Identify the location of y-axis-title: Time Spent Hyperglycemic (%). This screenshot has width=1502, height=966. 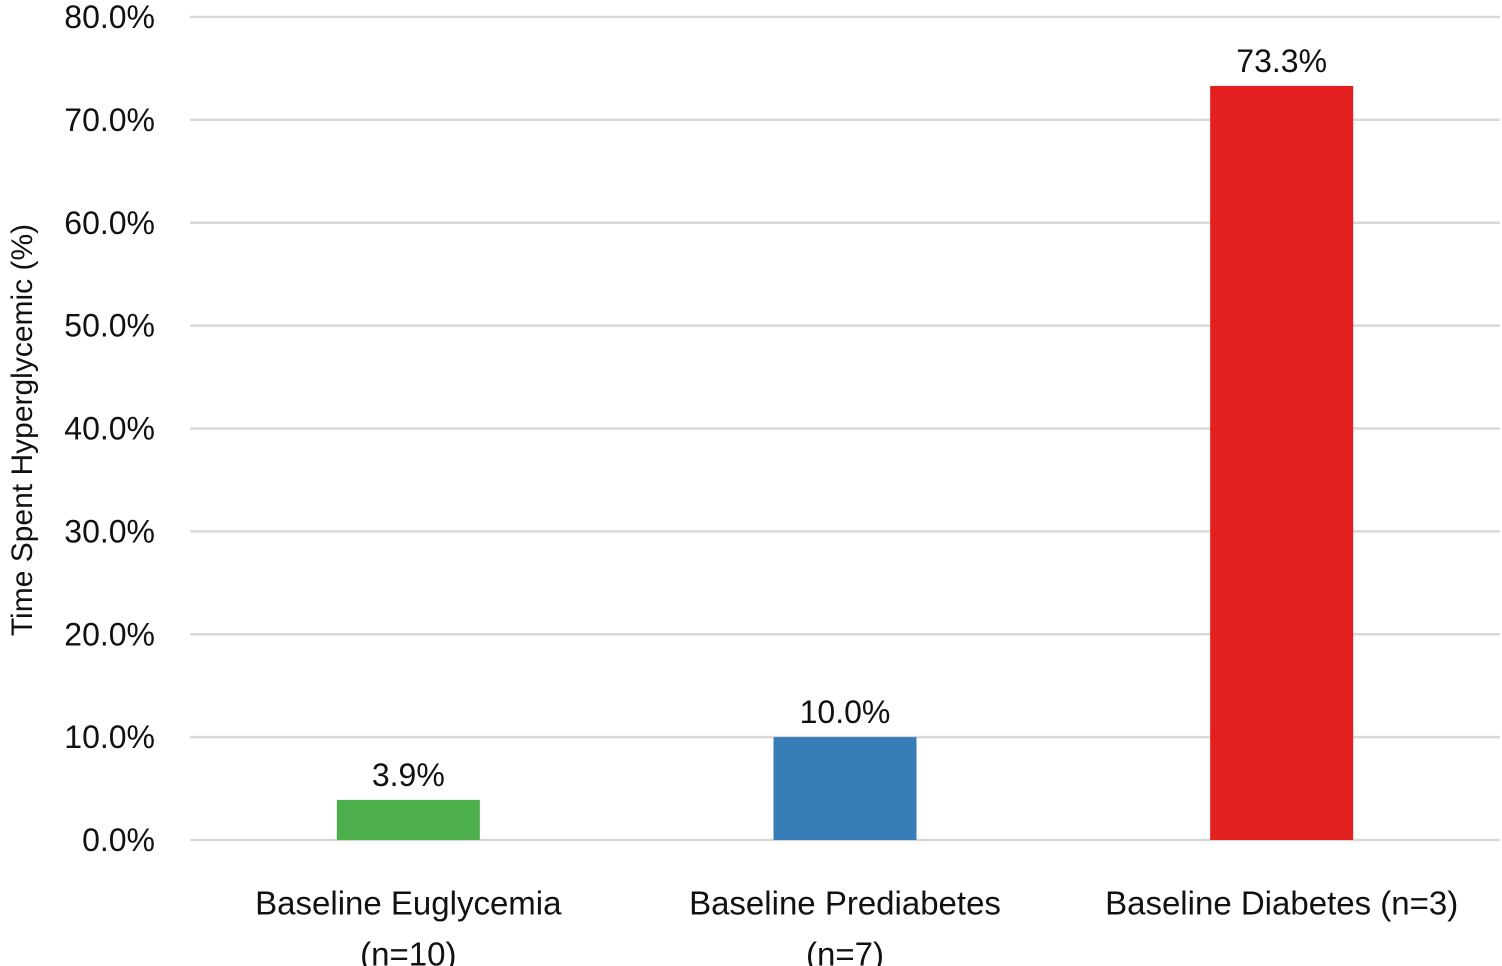
(22, 430).